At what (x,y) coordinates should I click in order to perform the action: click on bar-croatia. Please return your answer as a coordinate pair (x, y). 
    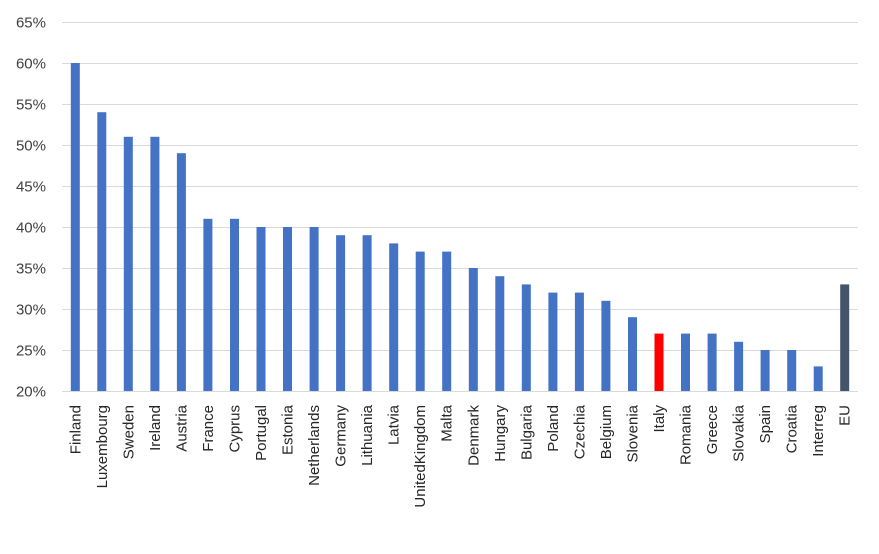
    Looking at the image, I should click on (792, 370).